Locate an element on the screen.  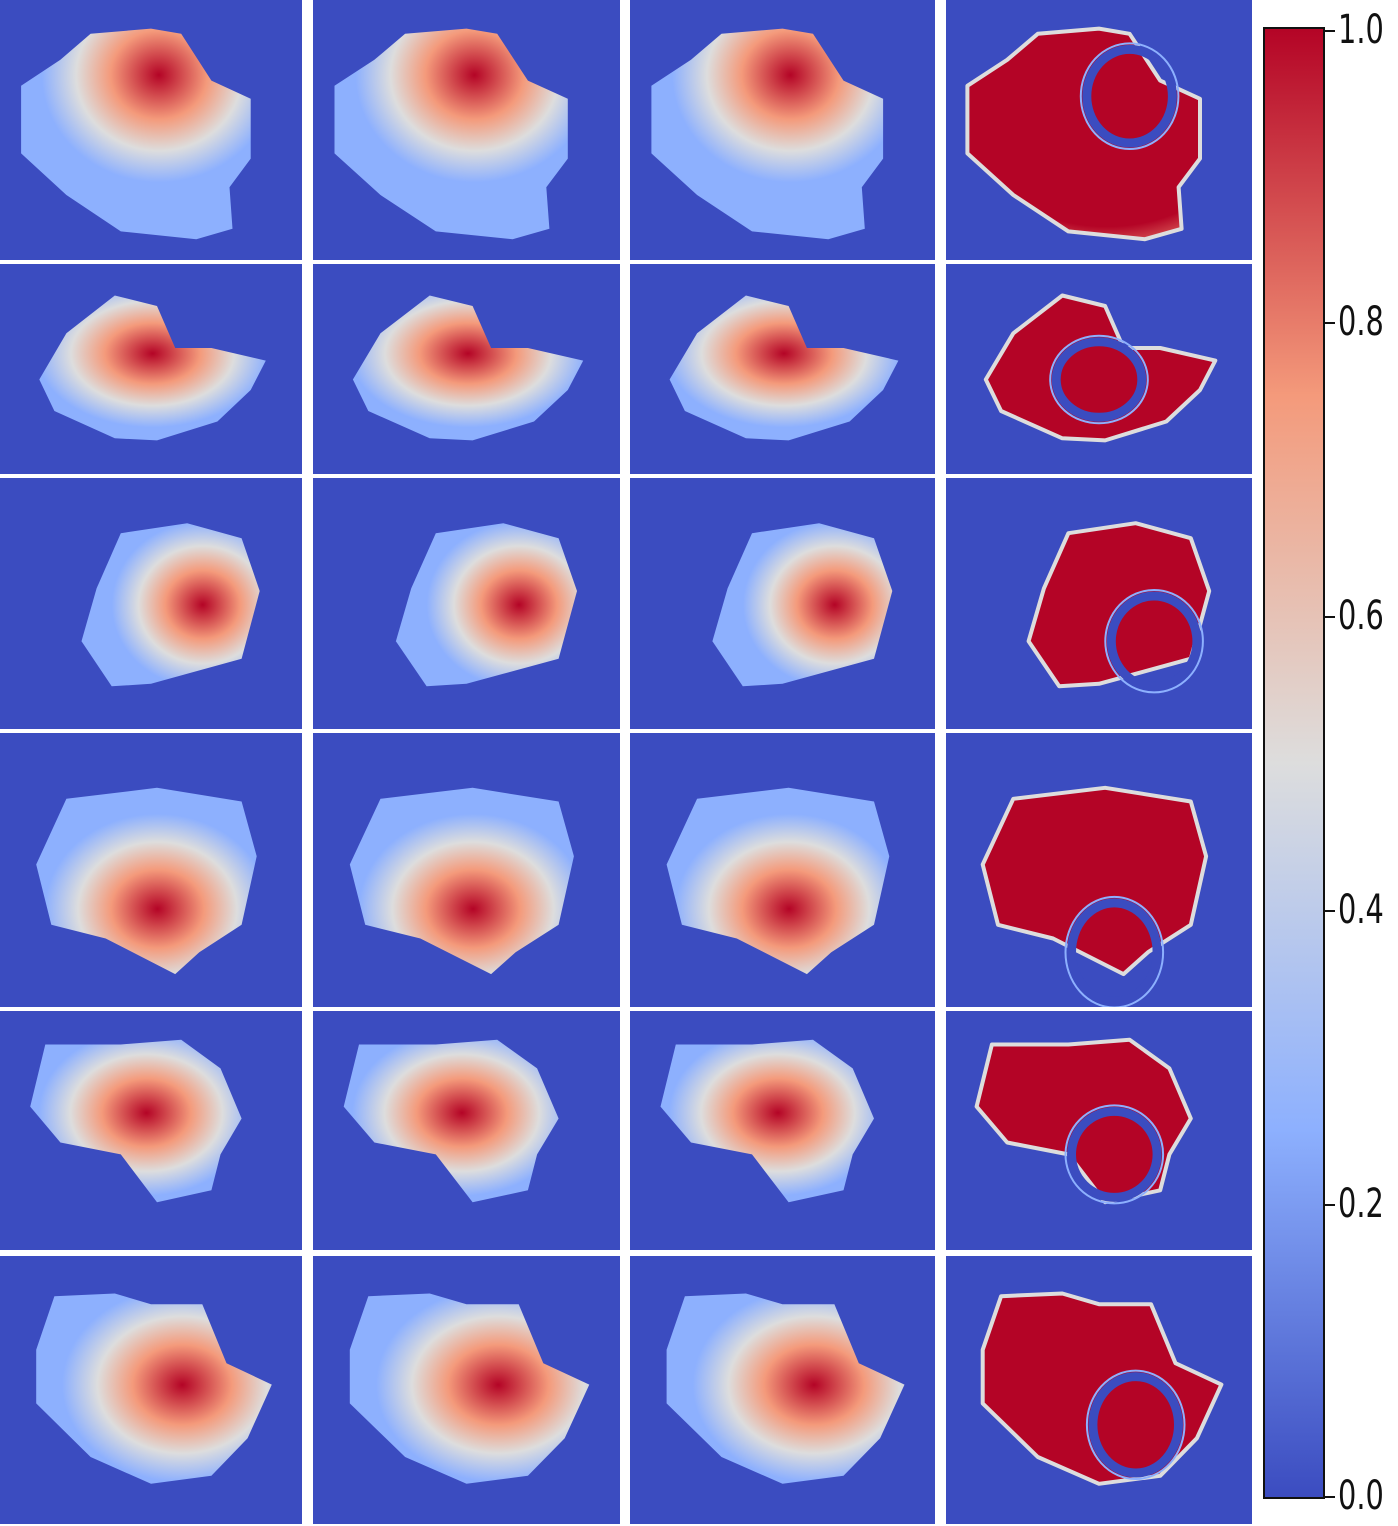
colorbar-label-0.8: 0.8 is located at coordinates (1361, 322).